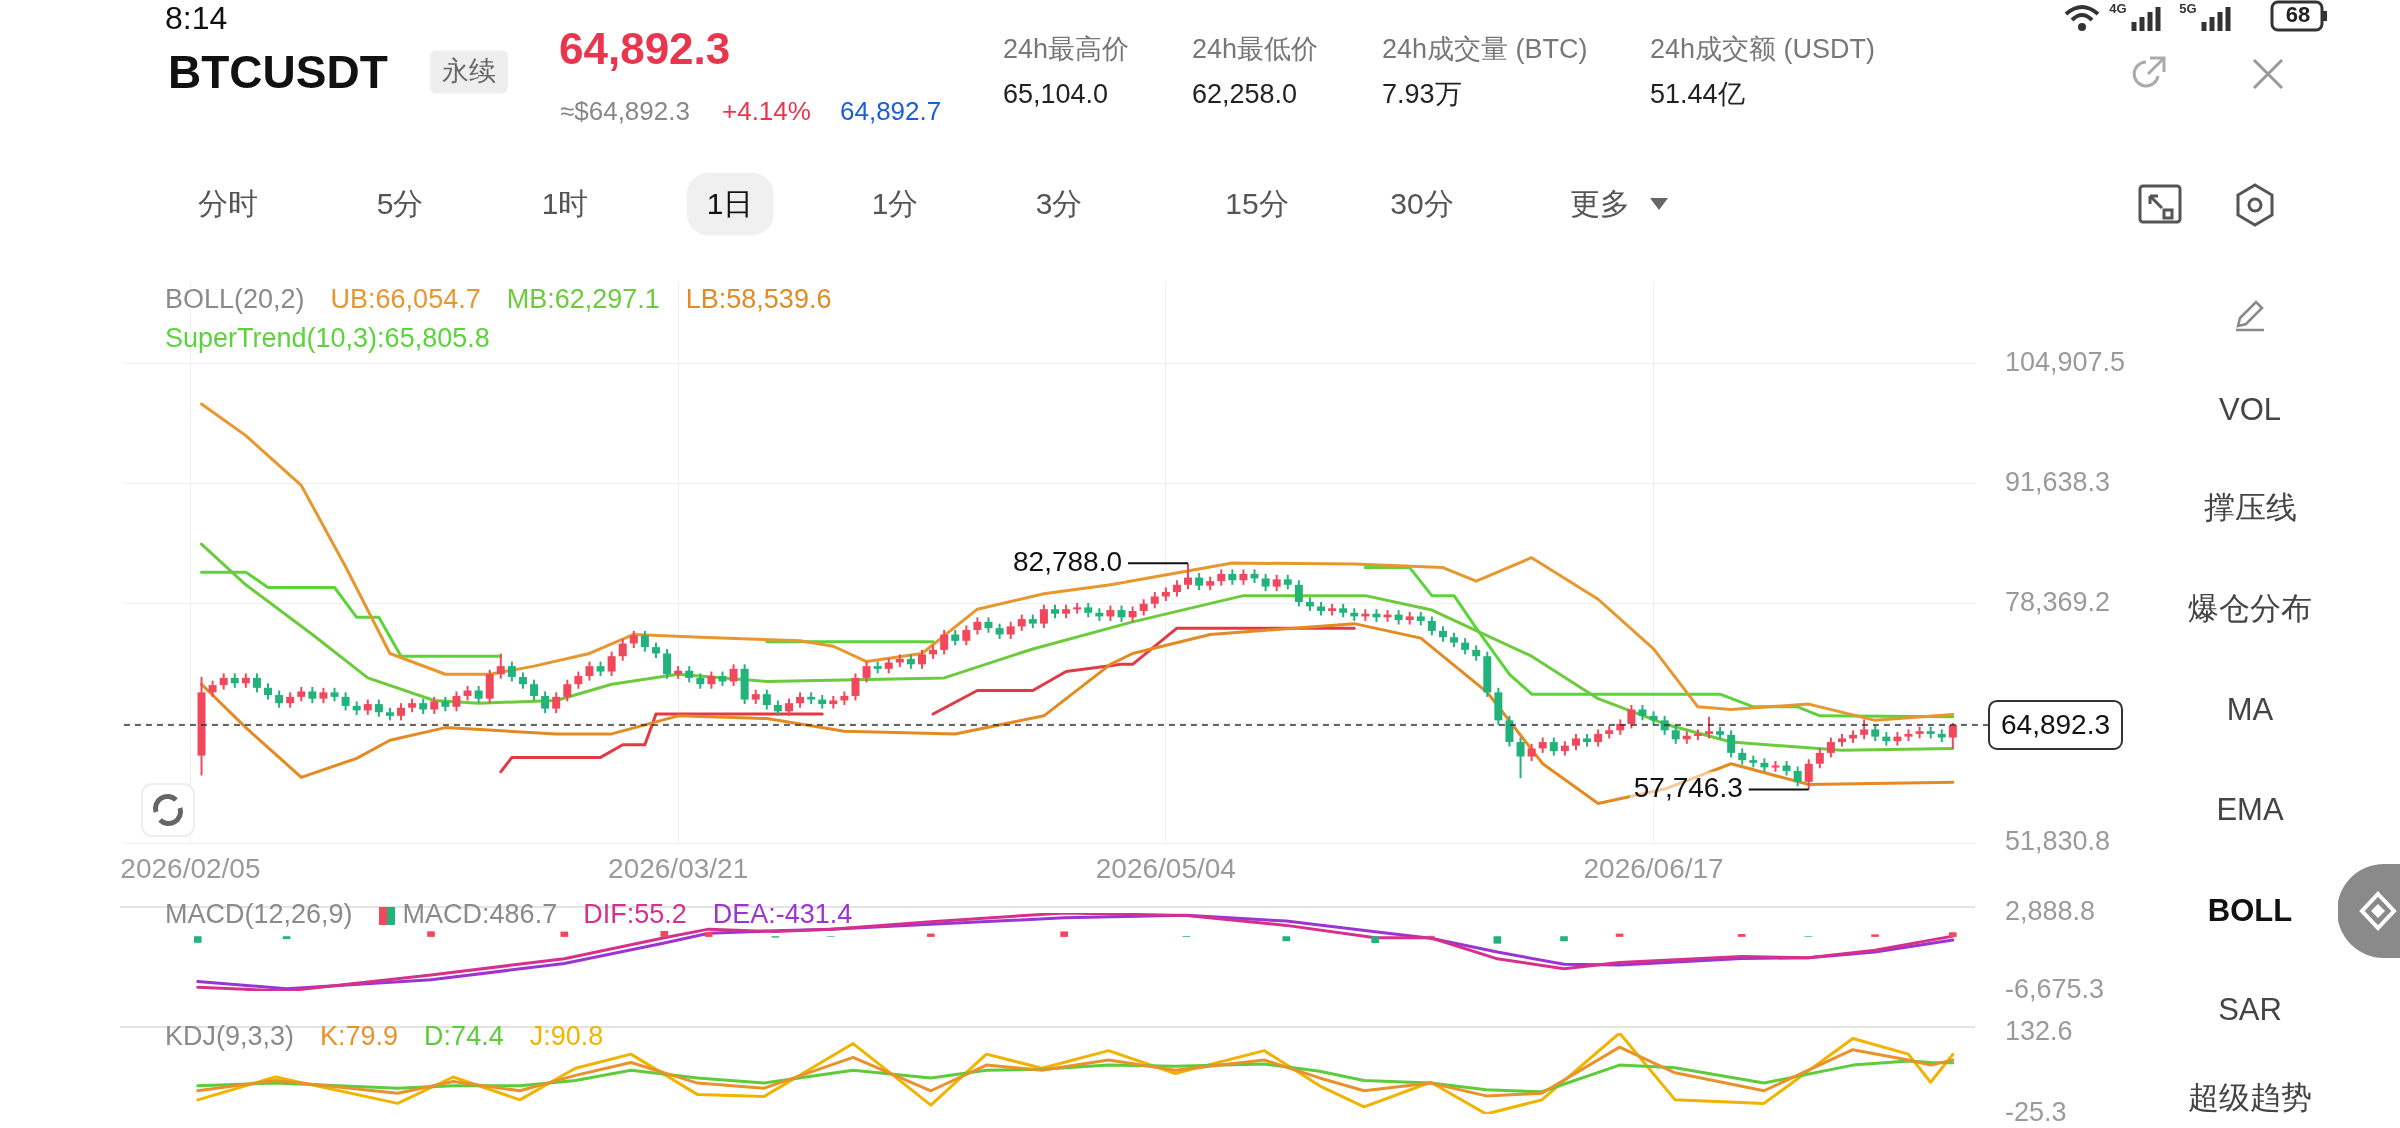 The image size is (2400, 1128). What do you see at coordinates (327, 338) in the screenshot?
I see `text: SuperTrend(10,3):65,805.8` at bounding box center [327, 338].